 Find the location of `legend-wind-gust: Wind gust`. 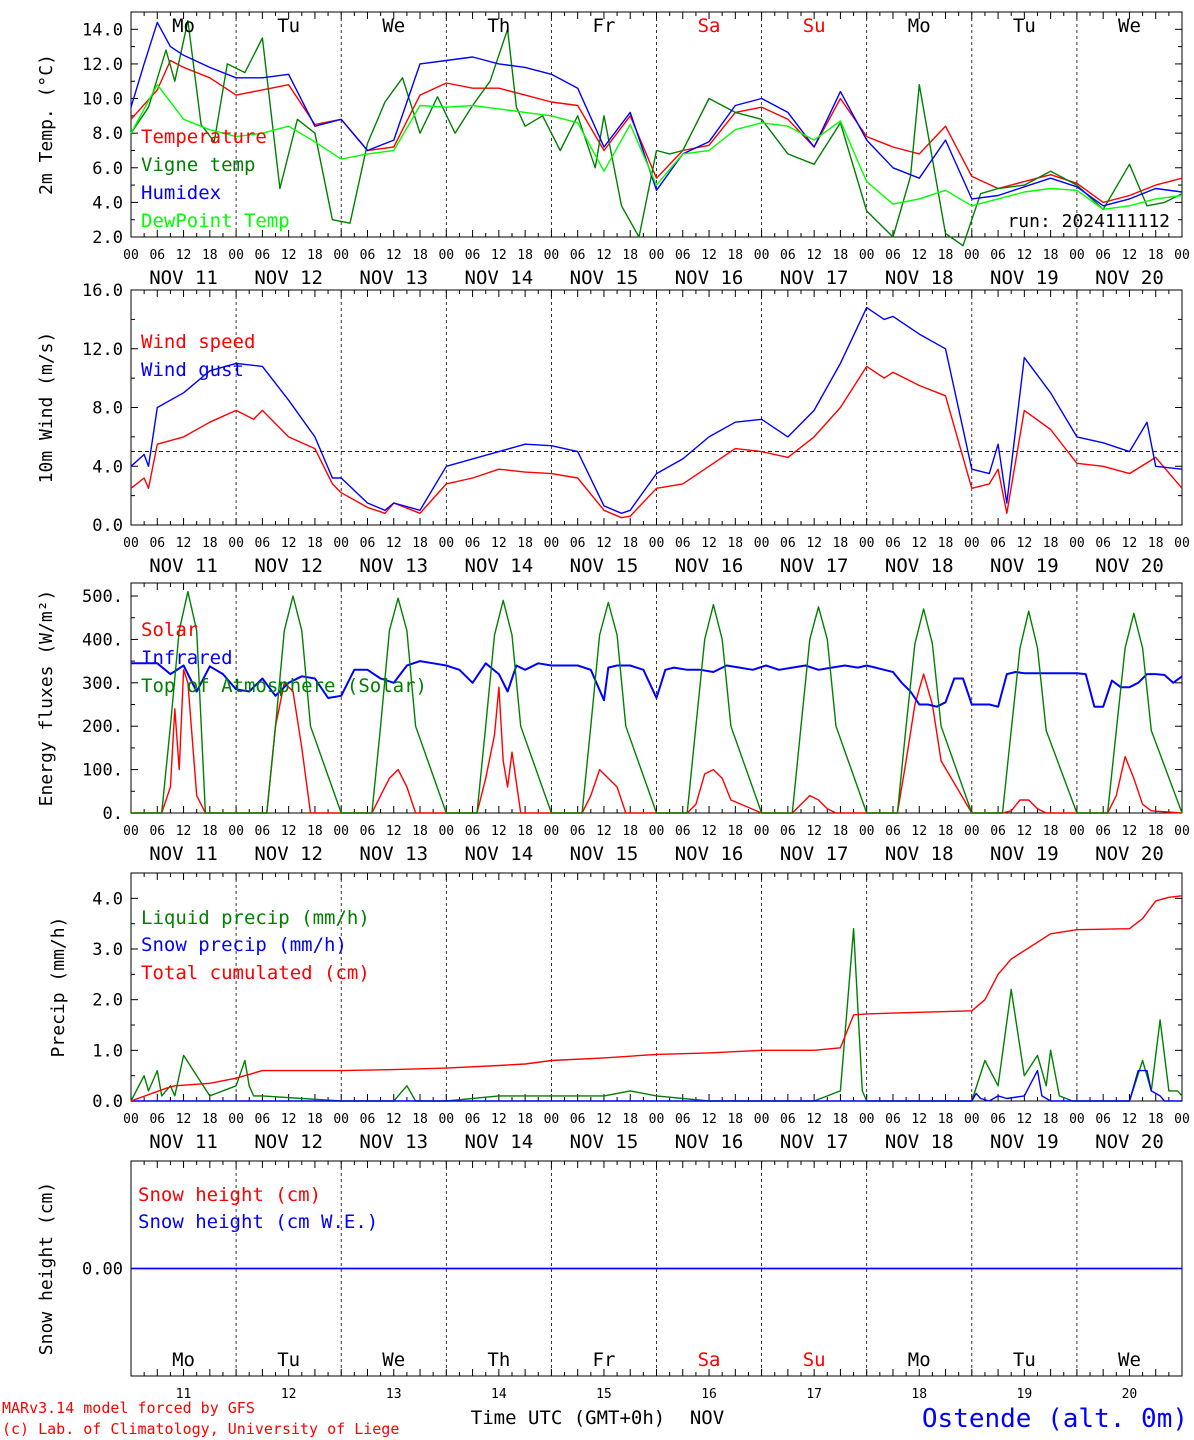

legend-wind-gust: Wind gust is located at coordinates (192, 370).